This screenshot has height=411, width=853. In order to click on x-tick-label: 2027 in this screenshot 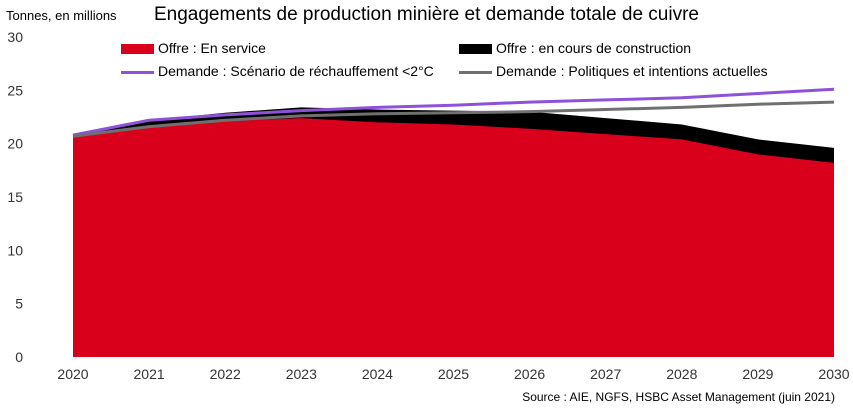, I will do `click(605, 374)`.